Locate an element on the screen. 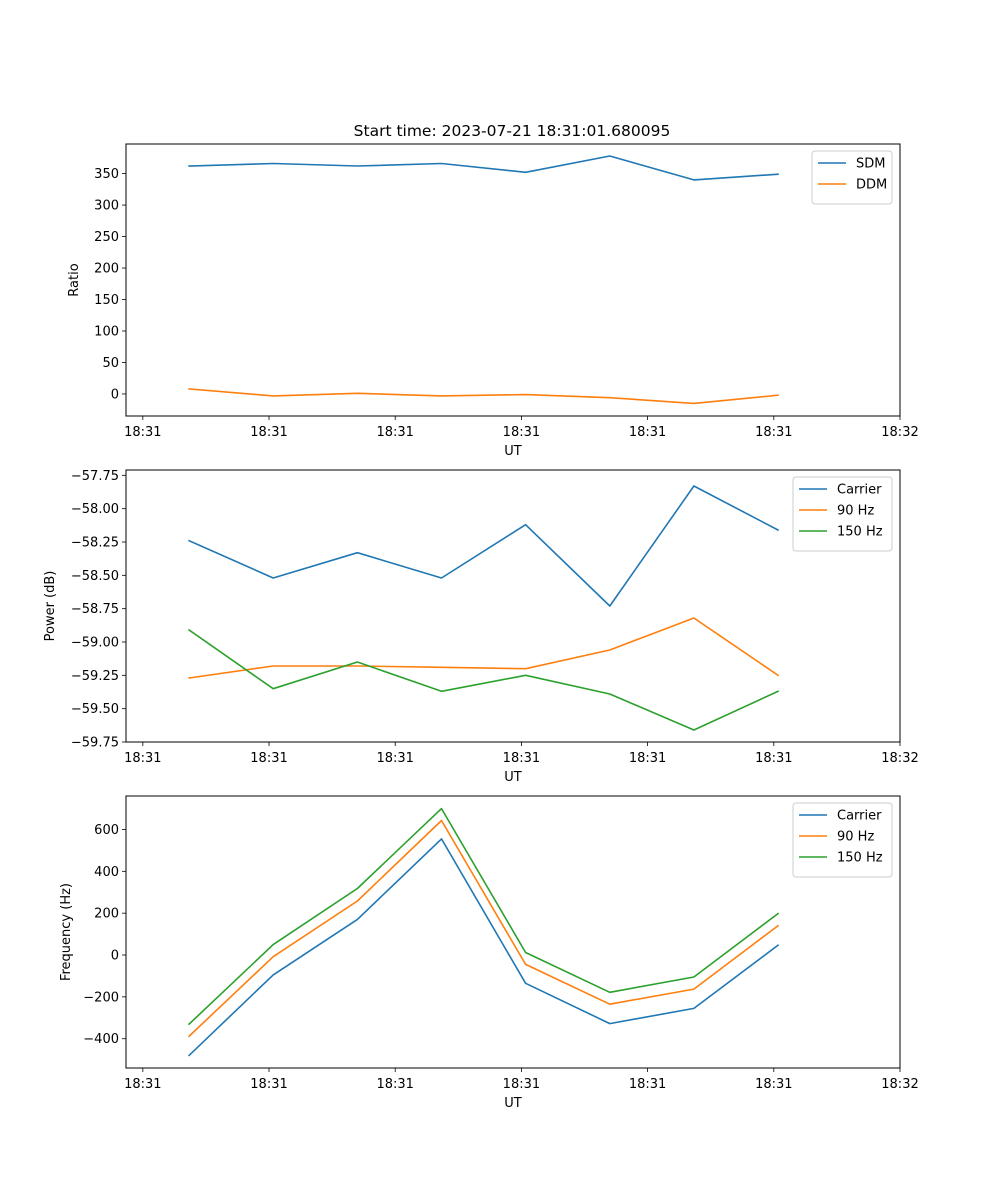 The width and height of the screenshot is (1000, 1200). y-tick-label: 150 is located at coordinates (106, 300).